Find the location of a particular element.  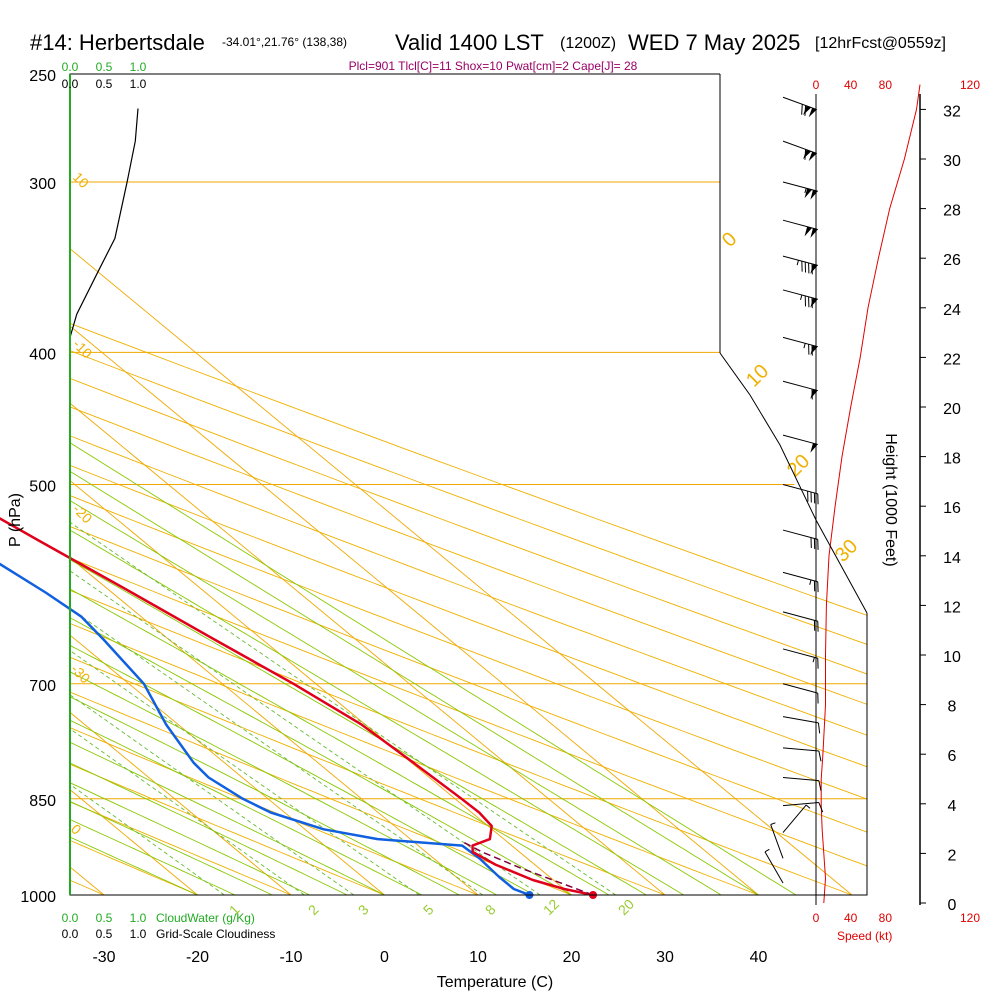

height-tick-label: 26 is located at coordinates (952, 260).